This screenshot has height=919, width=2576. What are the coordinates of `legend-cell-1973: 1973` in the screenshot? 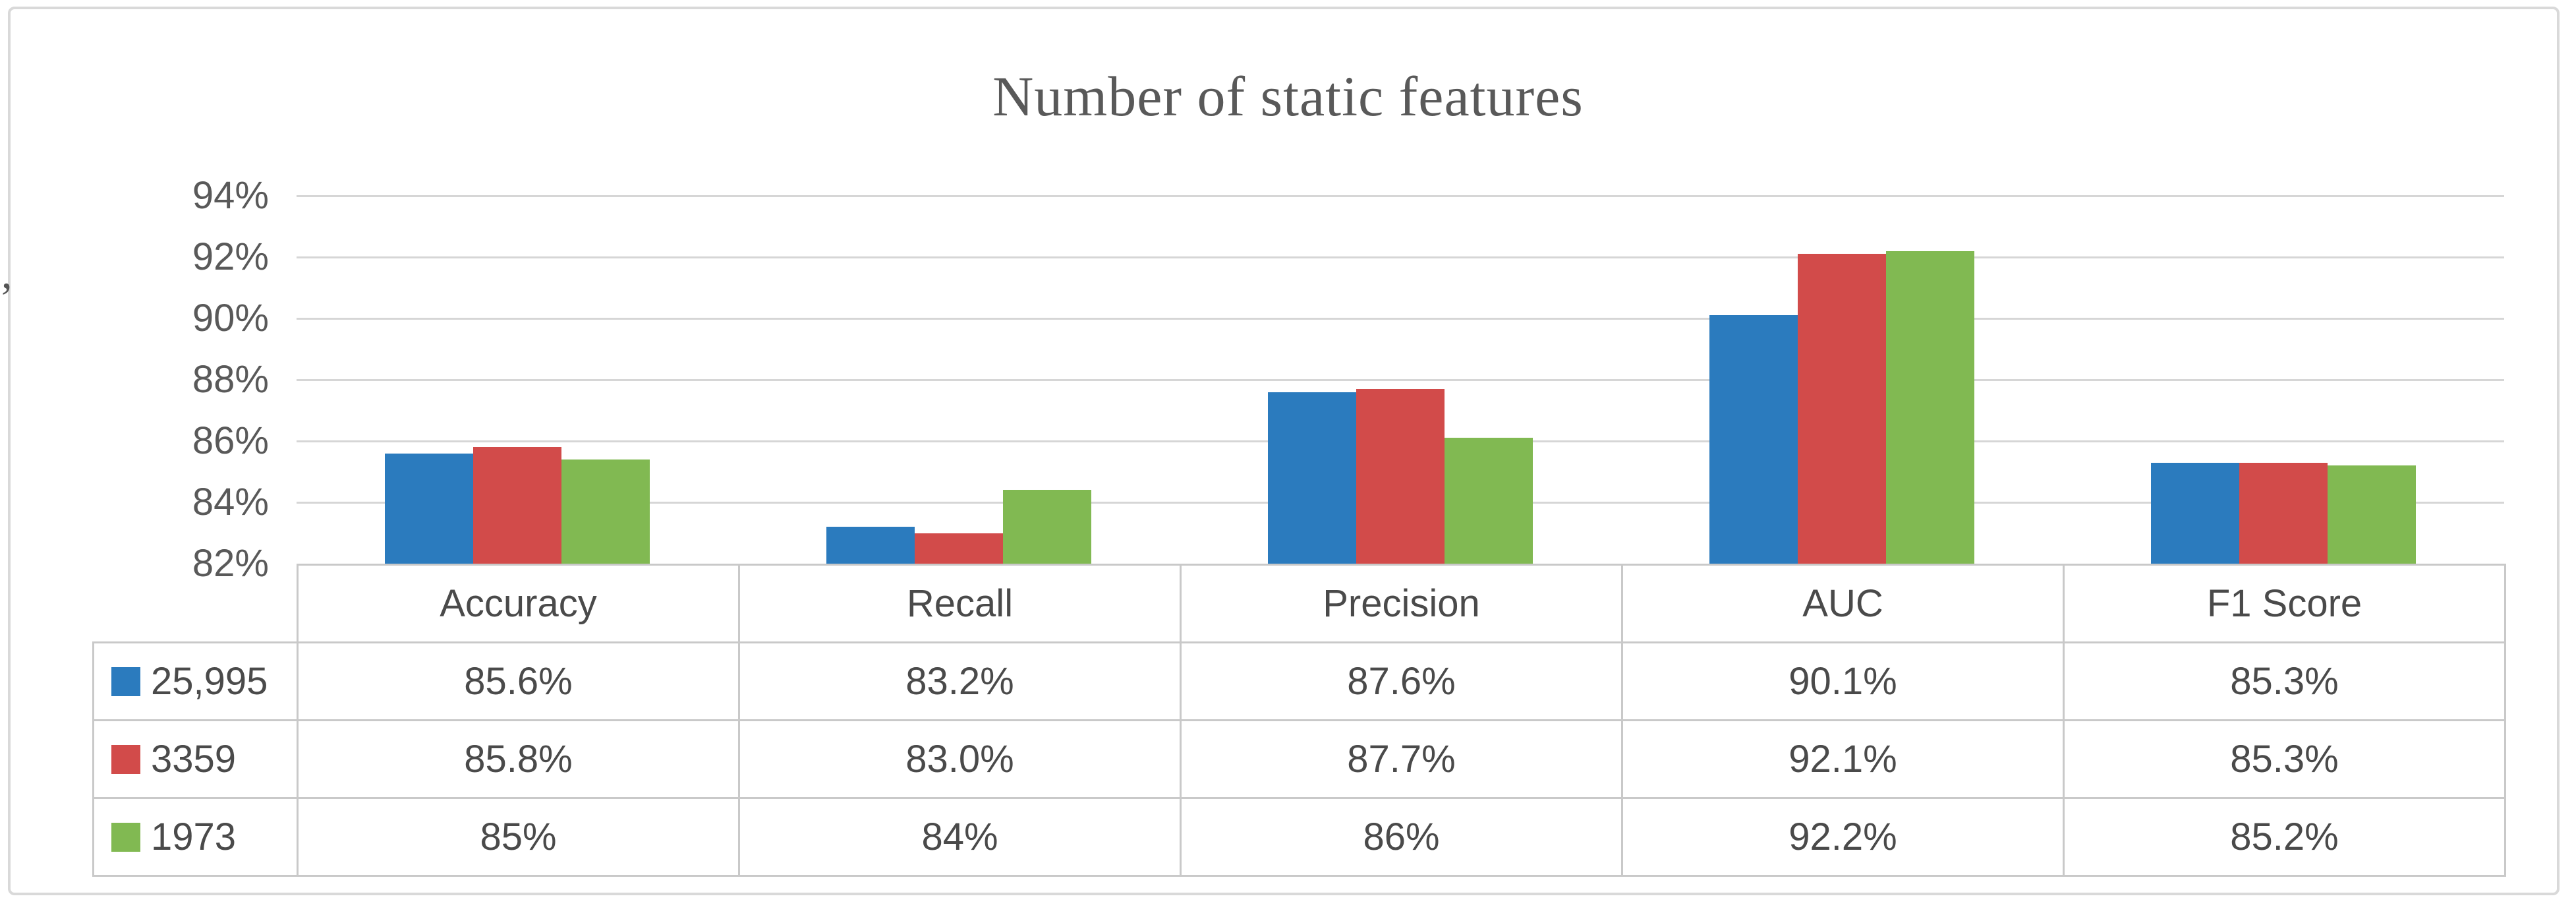 It's located at (195, 837).